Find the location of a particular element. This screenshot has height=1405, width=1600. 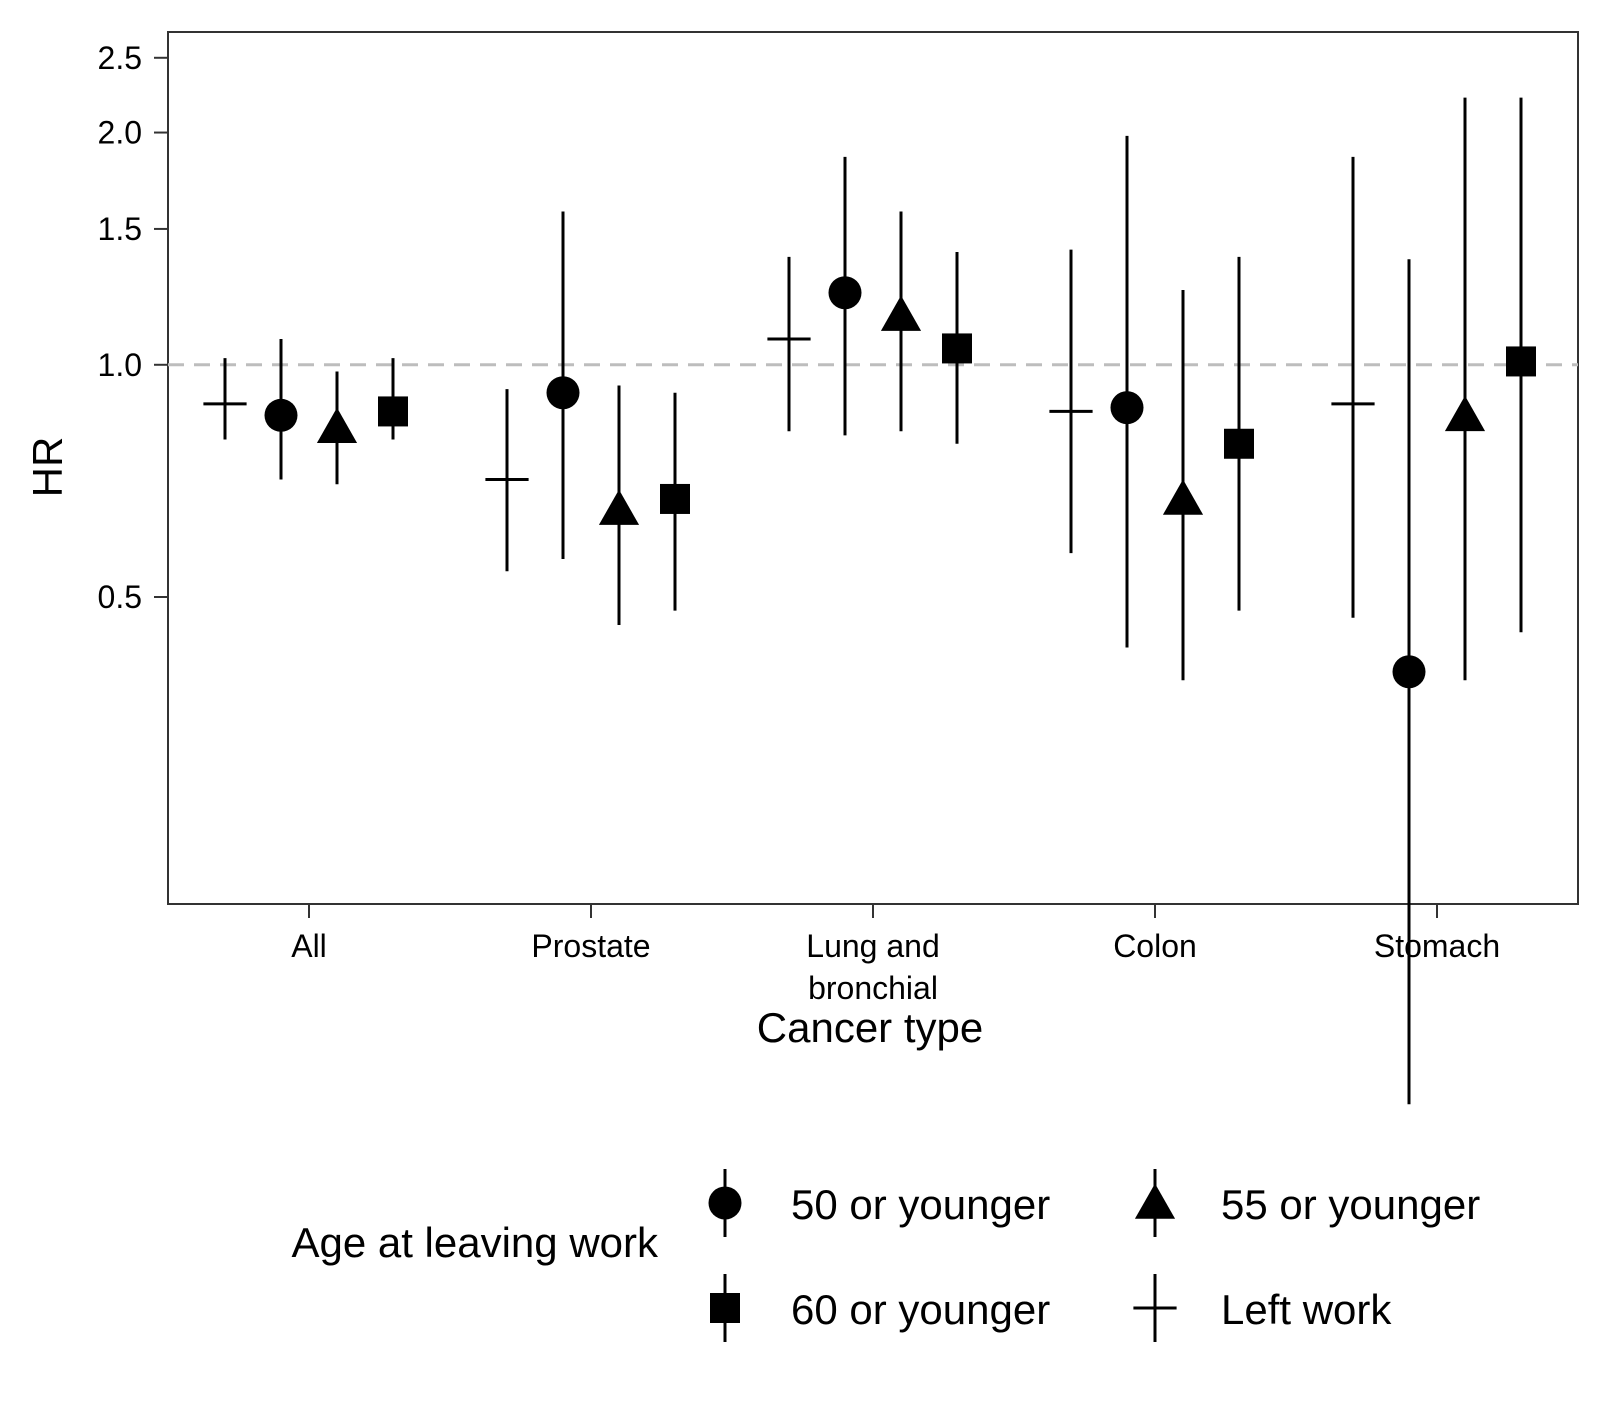

legend-label: Left work is located at coordinates (1306, 1309).